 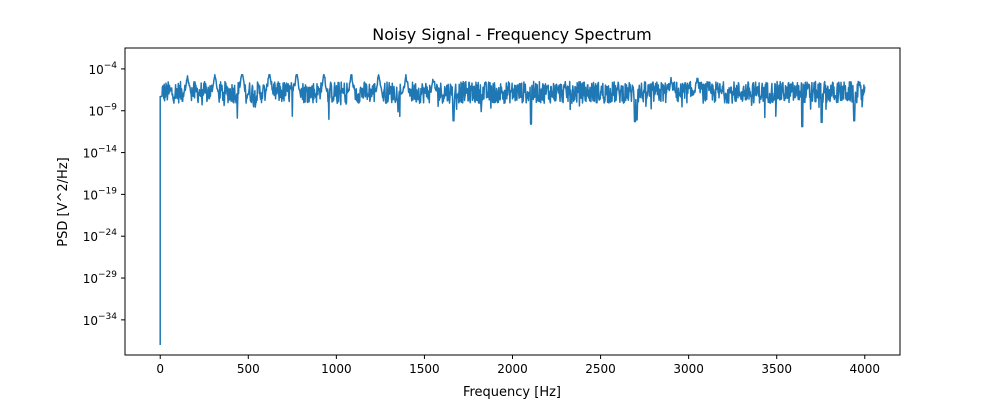 What do you see at coordinates (512, 369) in the screenshot?
I see `x-tick-label: 2000` at bounding box center [512, 369].